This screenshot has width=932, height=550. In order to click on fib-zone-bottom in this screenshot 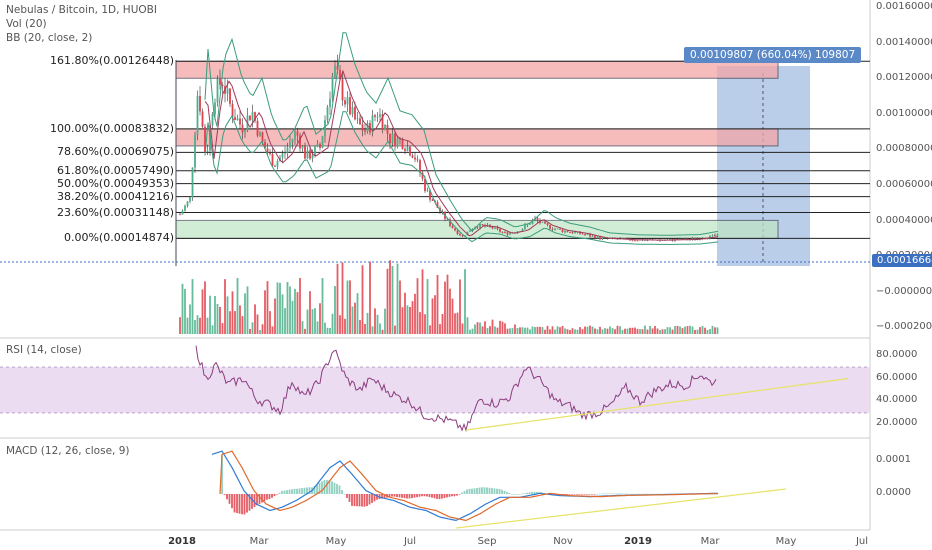, I will do `click(477, 229)`.